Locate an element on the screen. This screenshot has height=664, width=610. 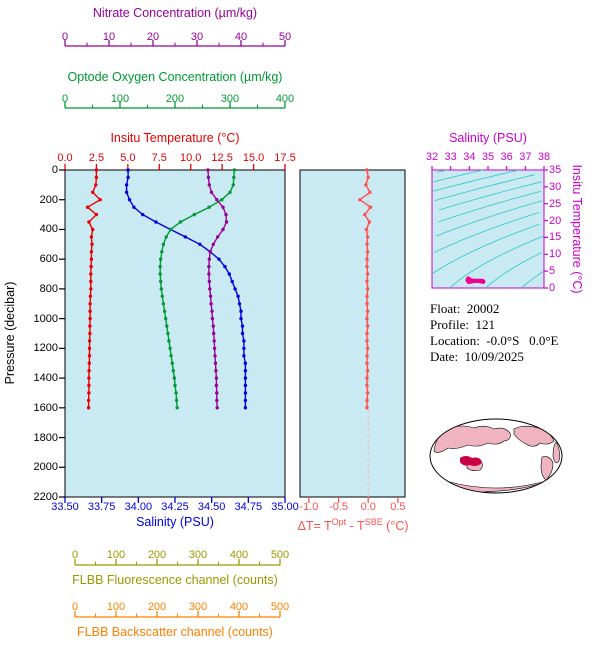
isopycnal-contours is located at coordinates (487, 229).